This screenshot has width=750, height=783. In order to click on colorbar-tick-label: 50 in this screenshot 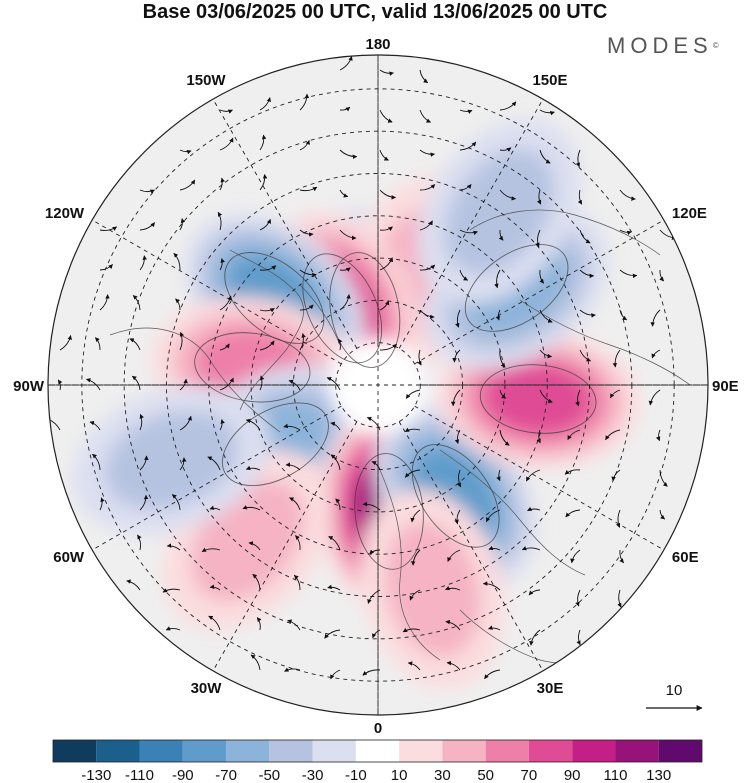, I will do `click(485, 775)`.